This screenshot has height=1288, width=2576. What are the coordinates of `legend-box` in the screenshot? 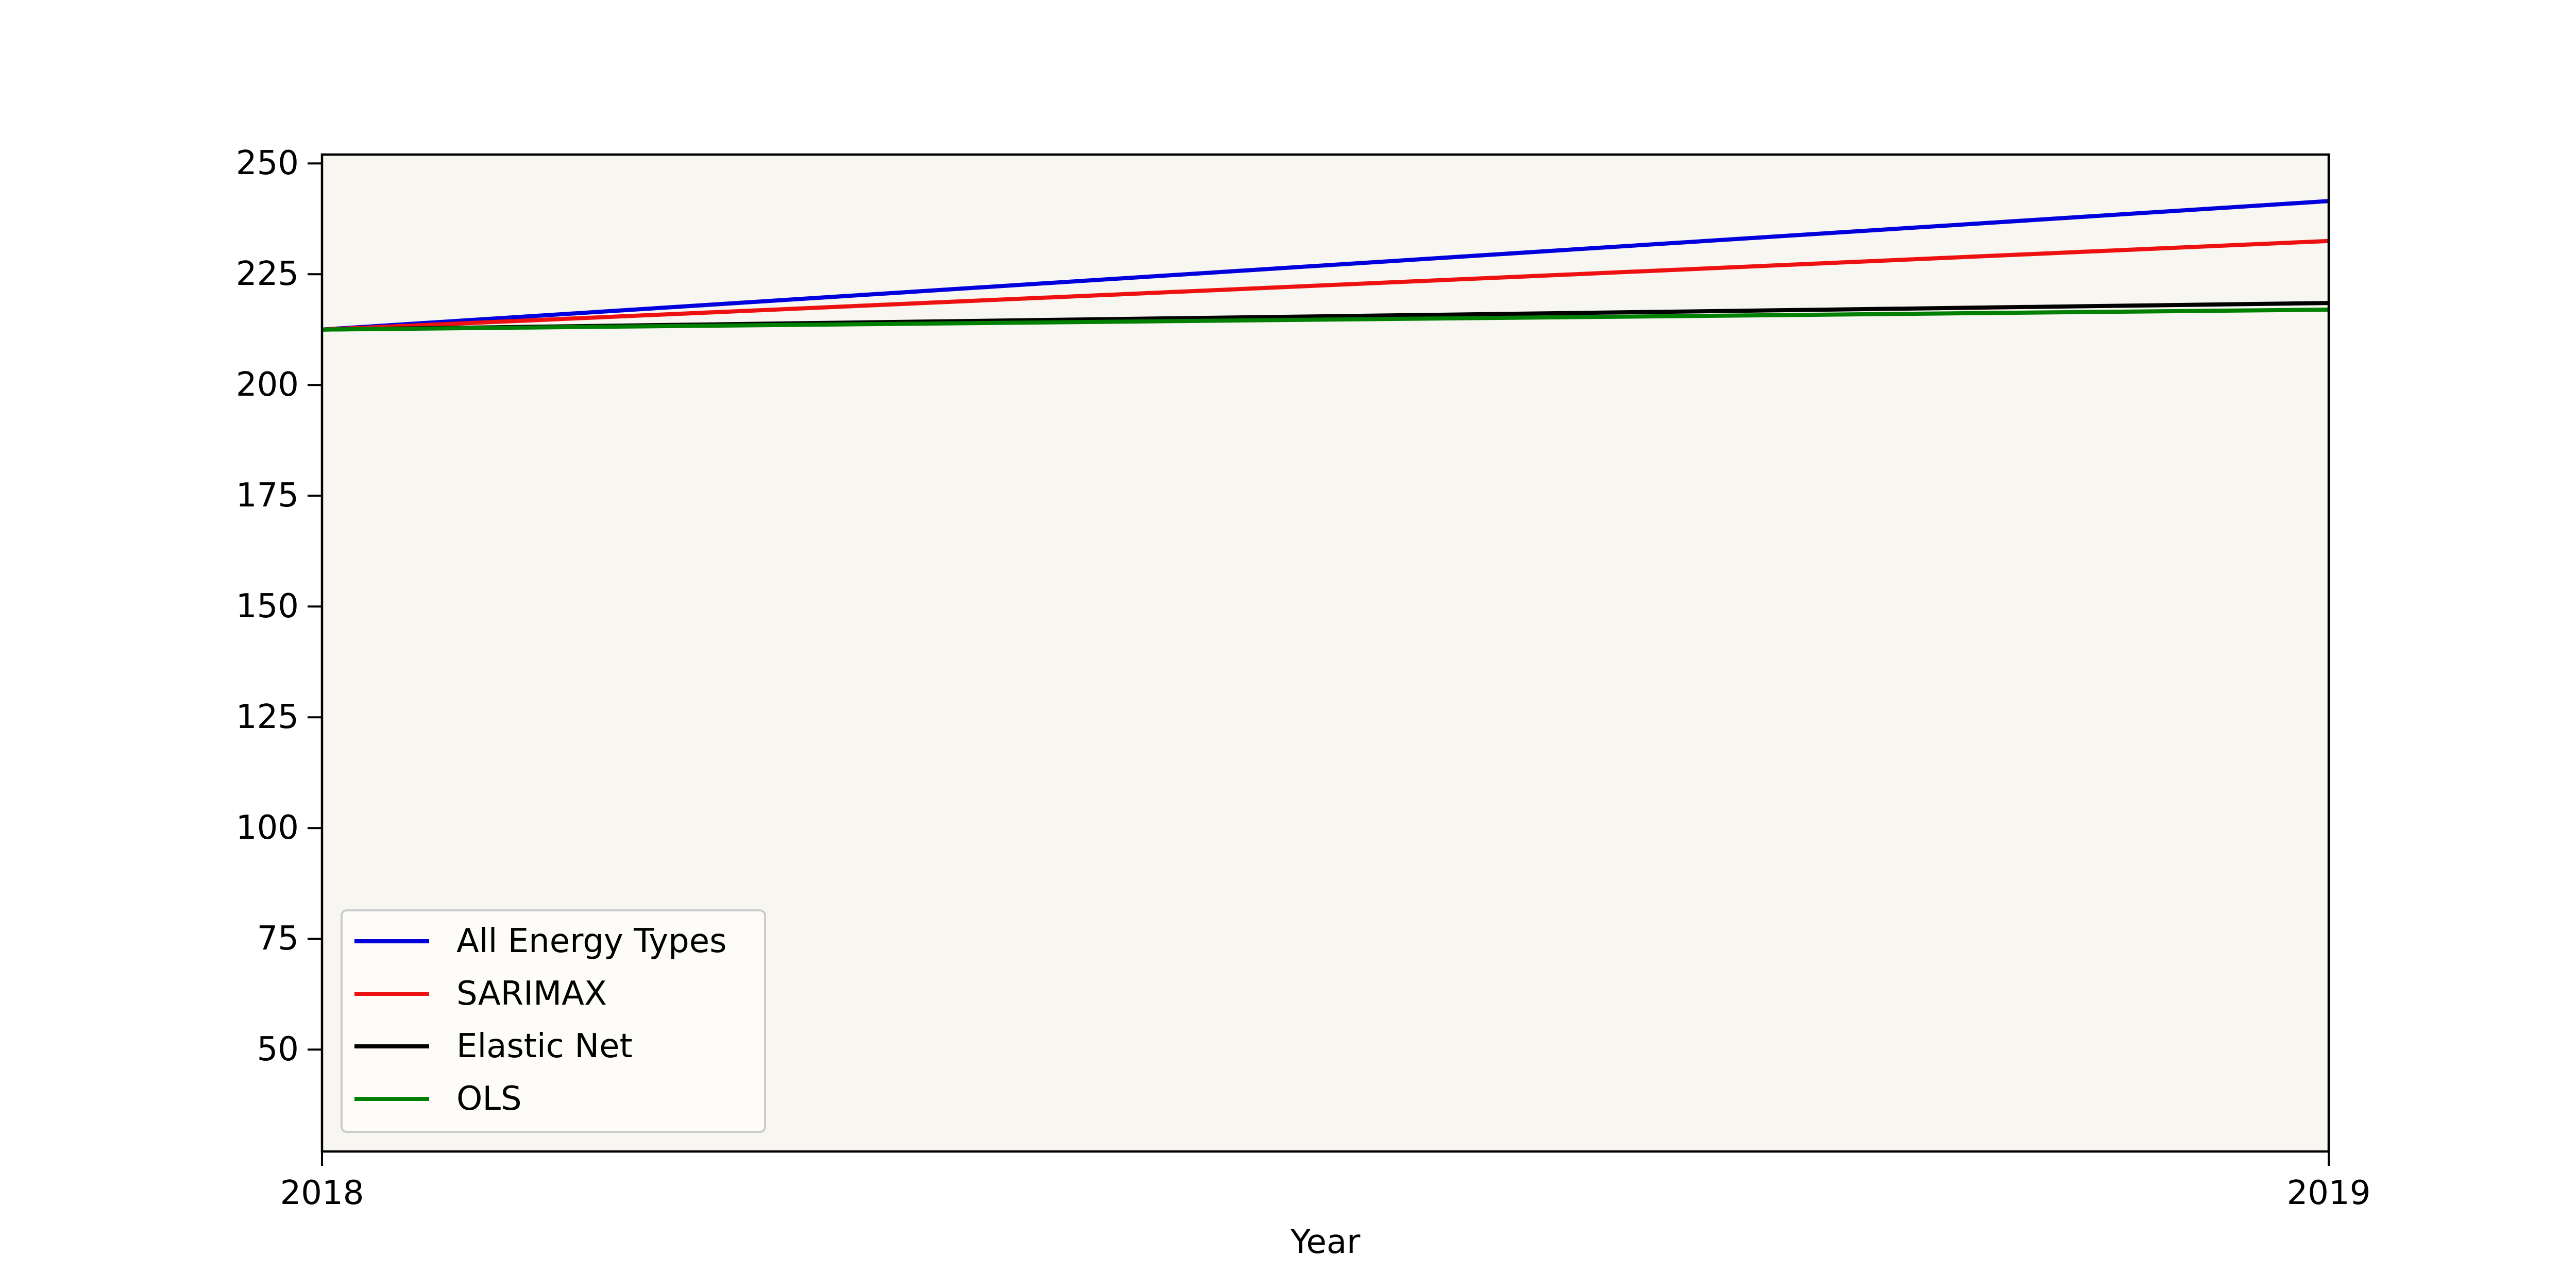 It's located at (553, 1021).